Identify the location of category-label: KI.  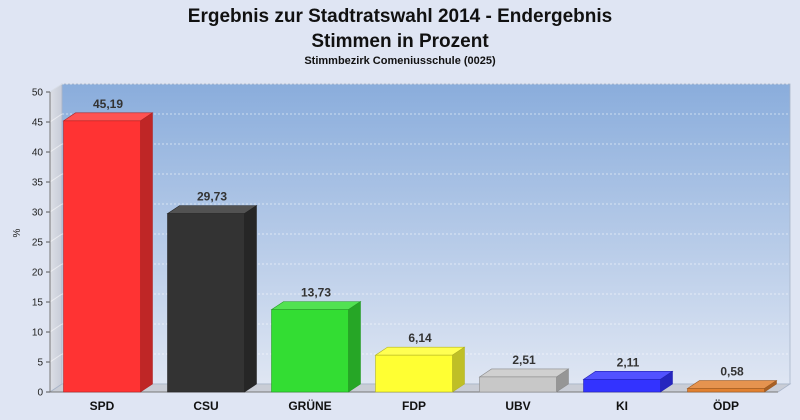
(622, 406).